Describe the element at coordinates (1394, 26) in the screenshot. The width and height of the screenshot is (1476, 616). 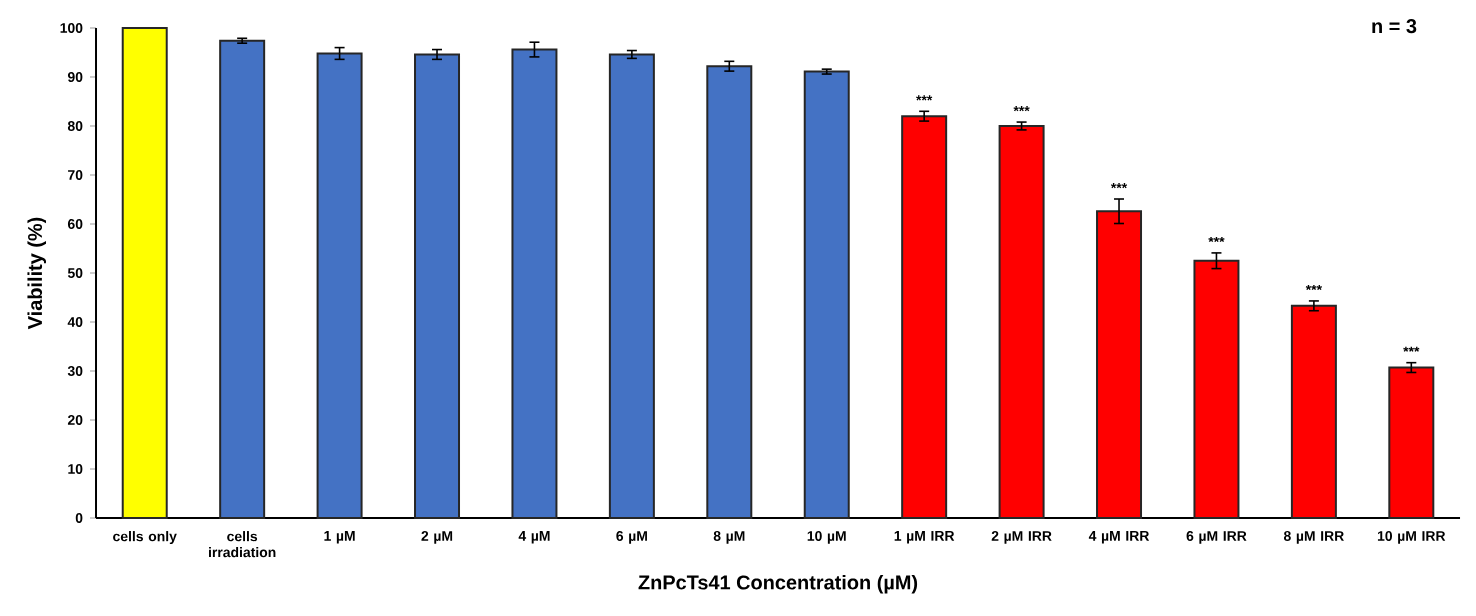
I see `annotation: n = 3` at that location.